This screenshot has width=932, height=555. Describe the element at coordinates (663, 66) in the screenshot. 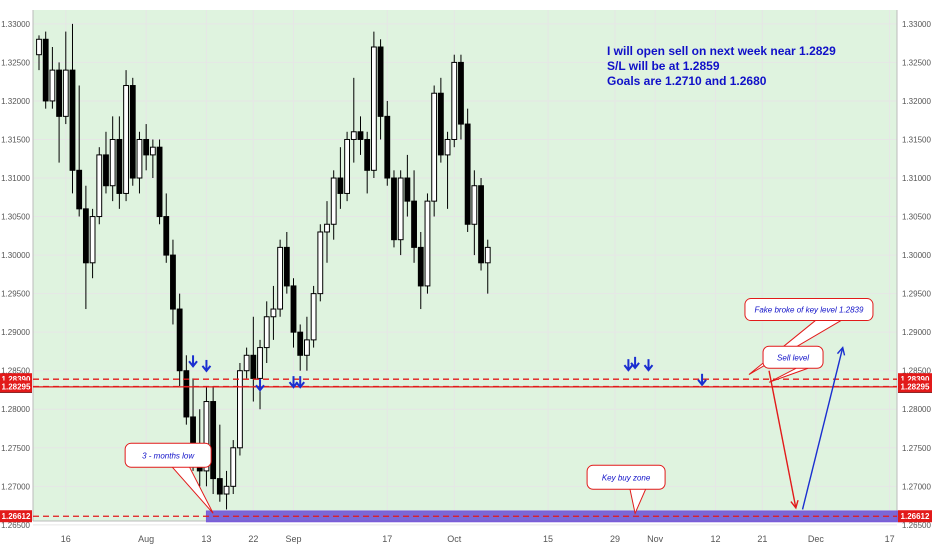

I see `annotation-line: S/L will be at 1.2859` at that location.